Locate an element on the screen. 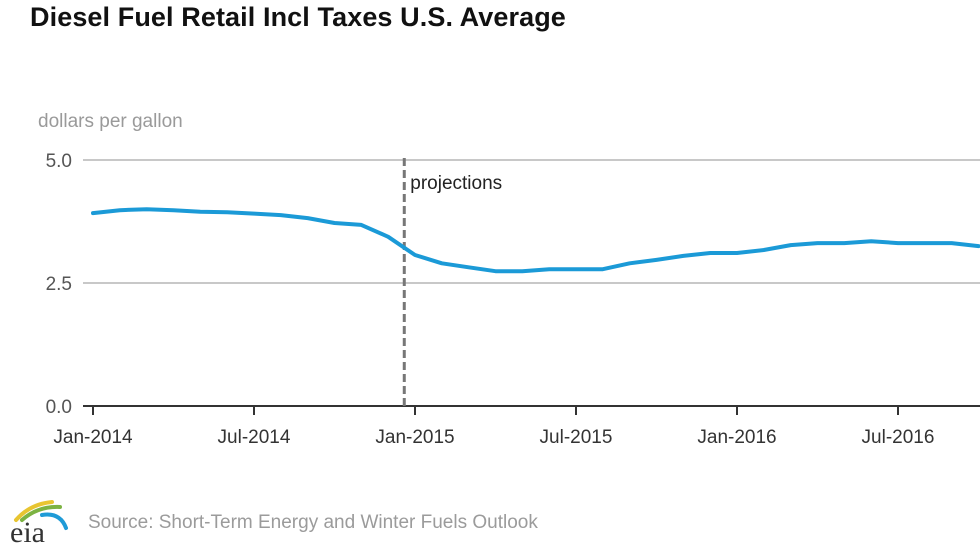 This screenshot has width=980, height=552. y-tick-labels: 0.0 2.5 5.0 is located at coordinates (59, 284).